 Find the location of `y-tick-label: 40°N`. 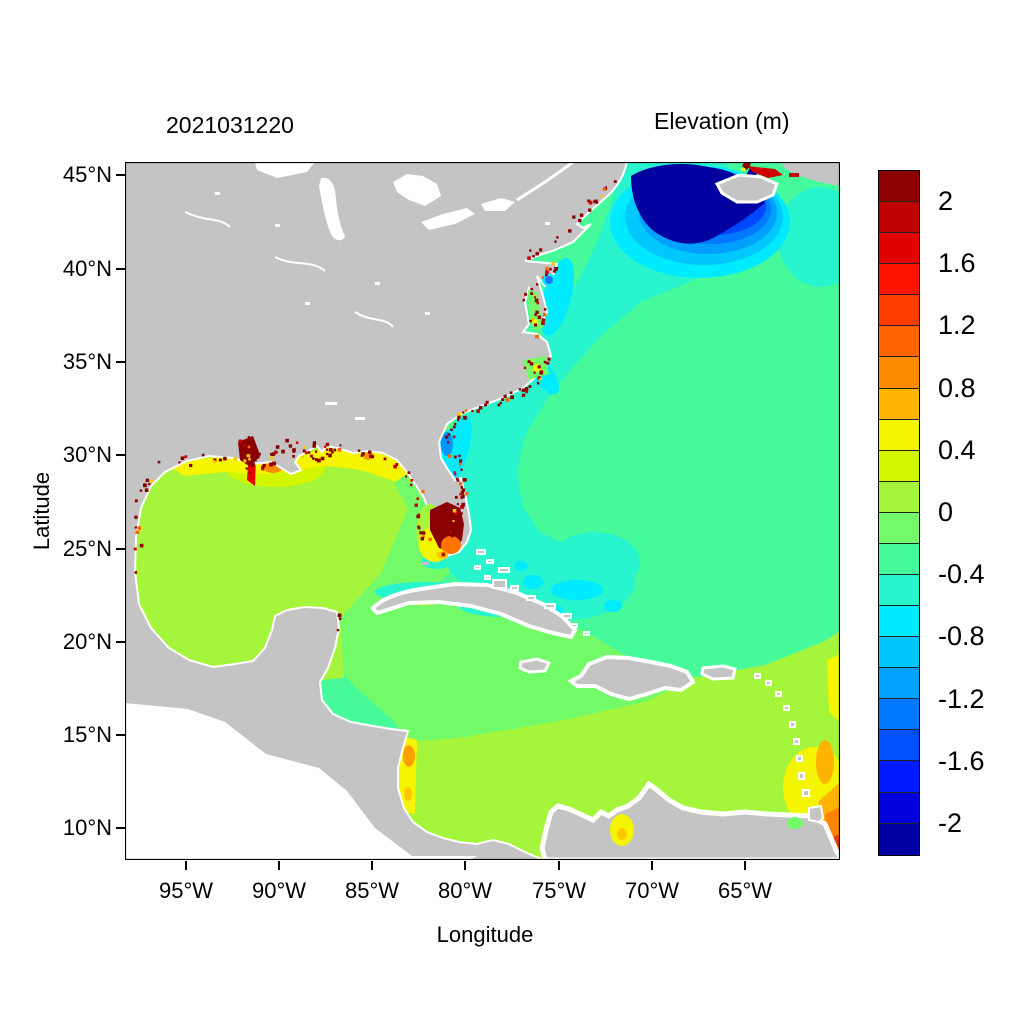

y-tick-label: 40°N is located at coordinates (87, 268).